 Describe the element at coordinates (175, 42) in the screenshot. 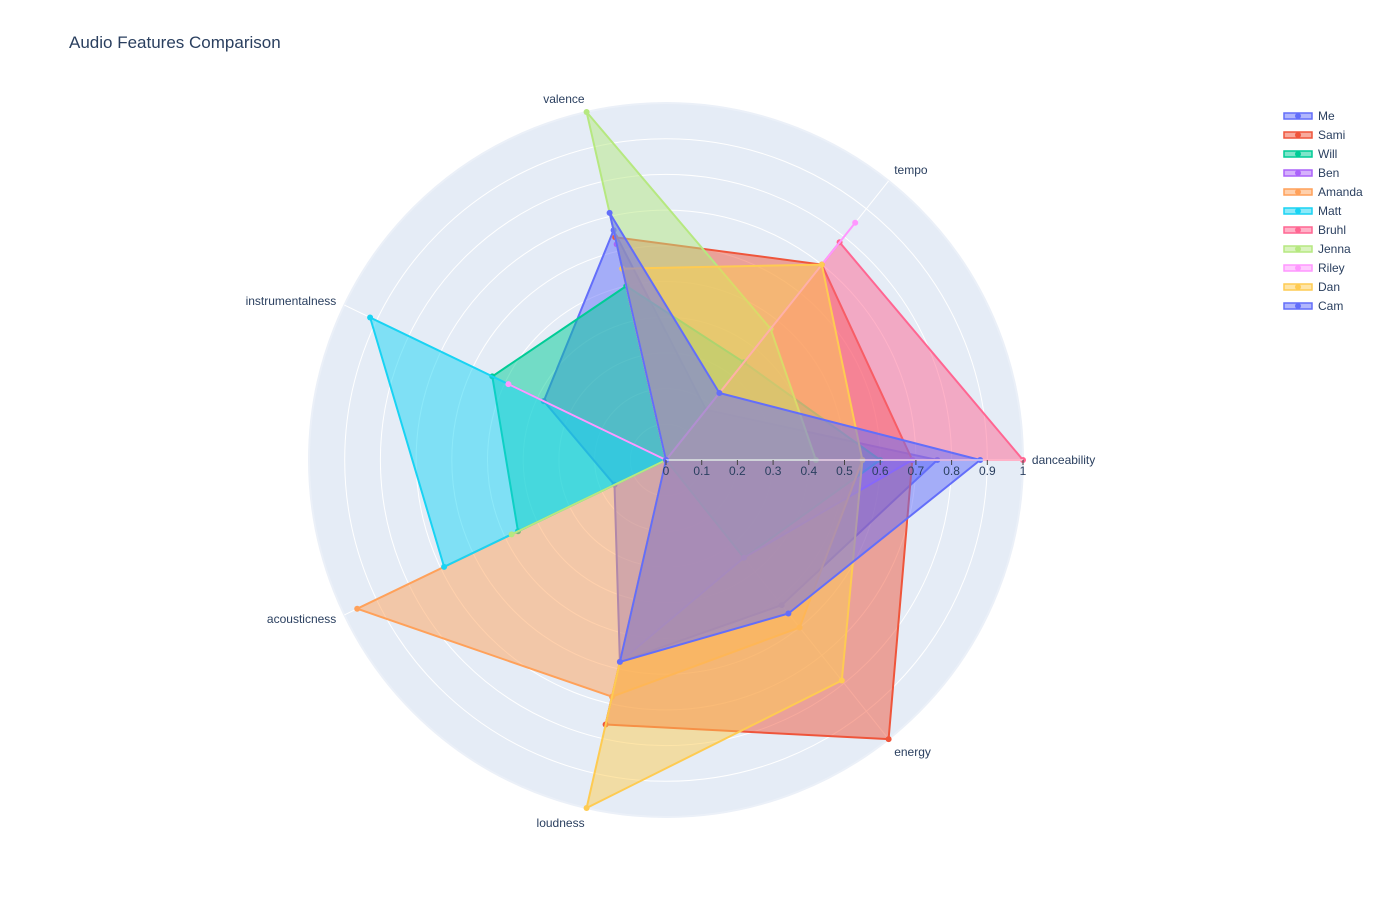

I see `chart-title: Audio Features Comparison` at that location.